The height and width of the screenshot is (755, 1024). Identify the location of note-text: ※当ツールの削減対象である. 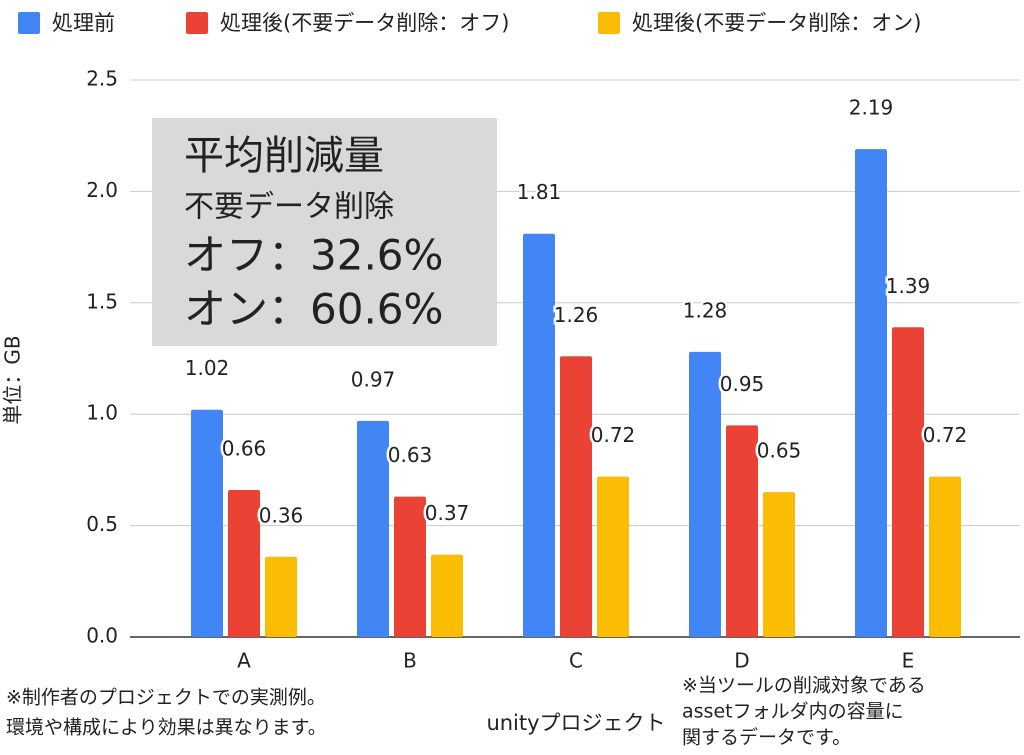
(804, 686).